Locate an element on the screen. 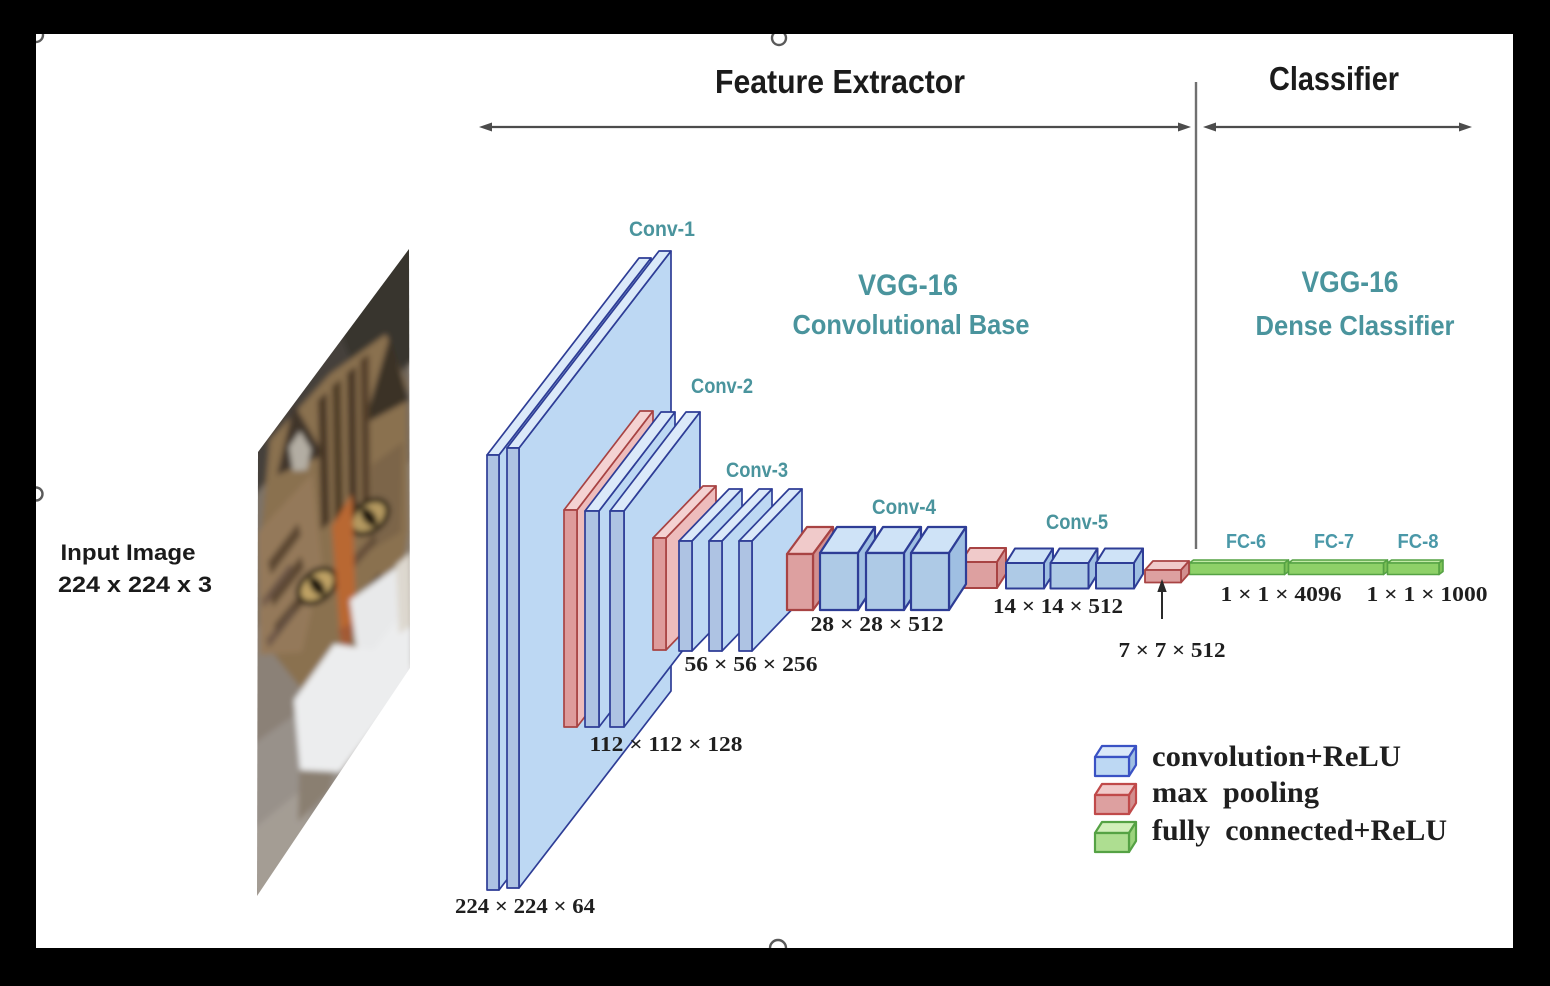  svg-text: Conv-4 is located at coordinates (904, 507).